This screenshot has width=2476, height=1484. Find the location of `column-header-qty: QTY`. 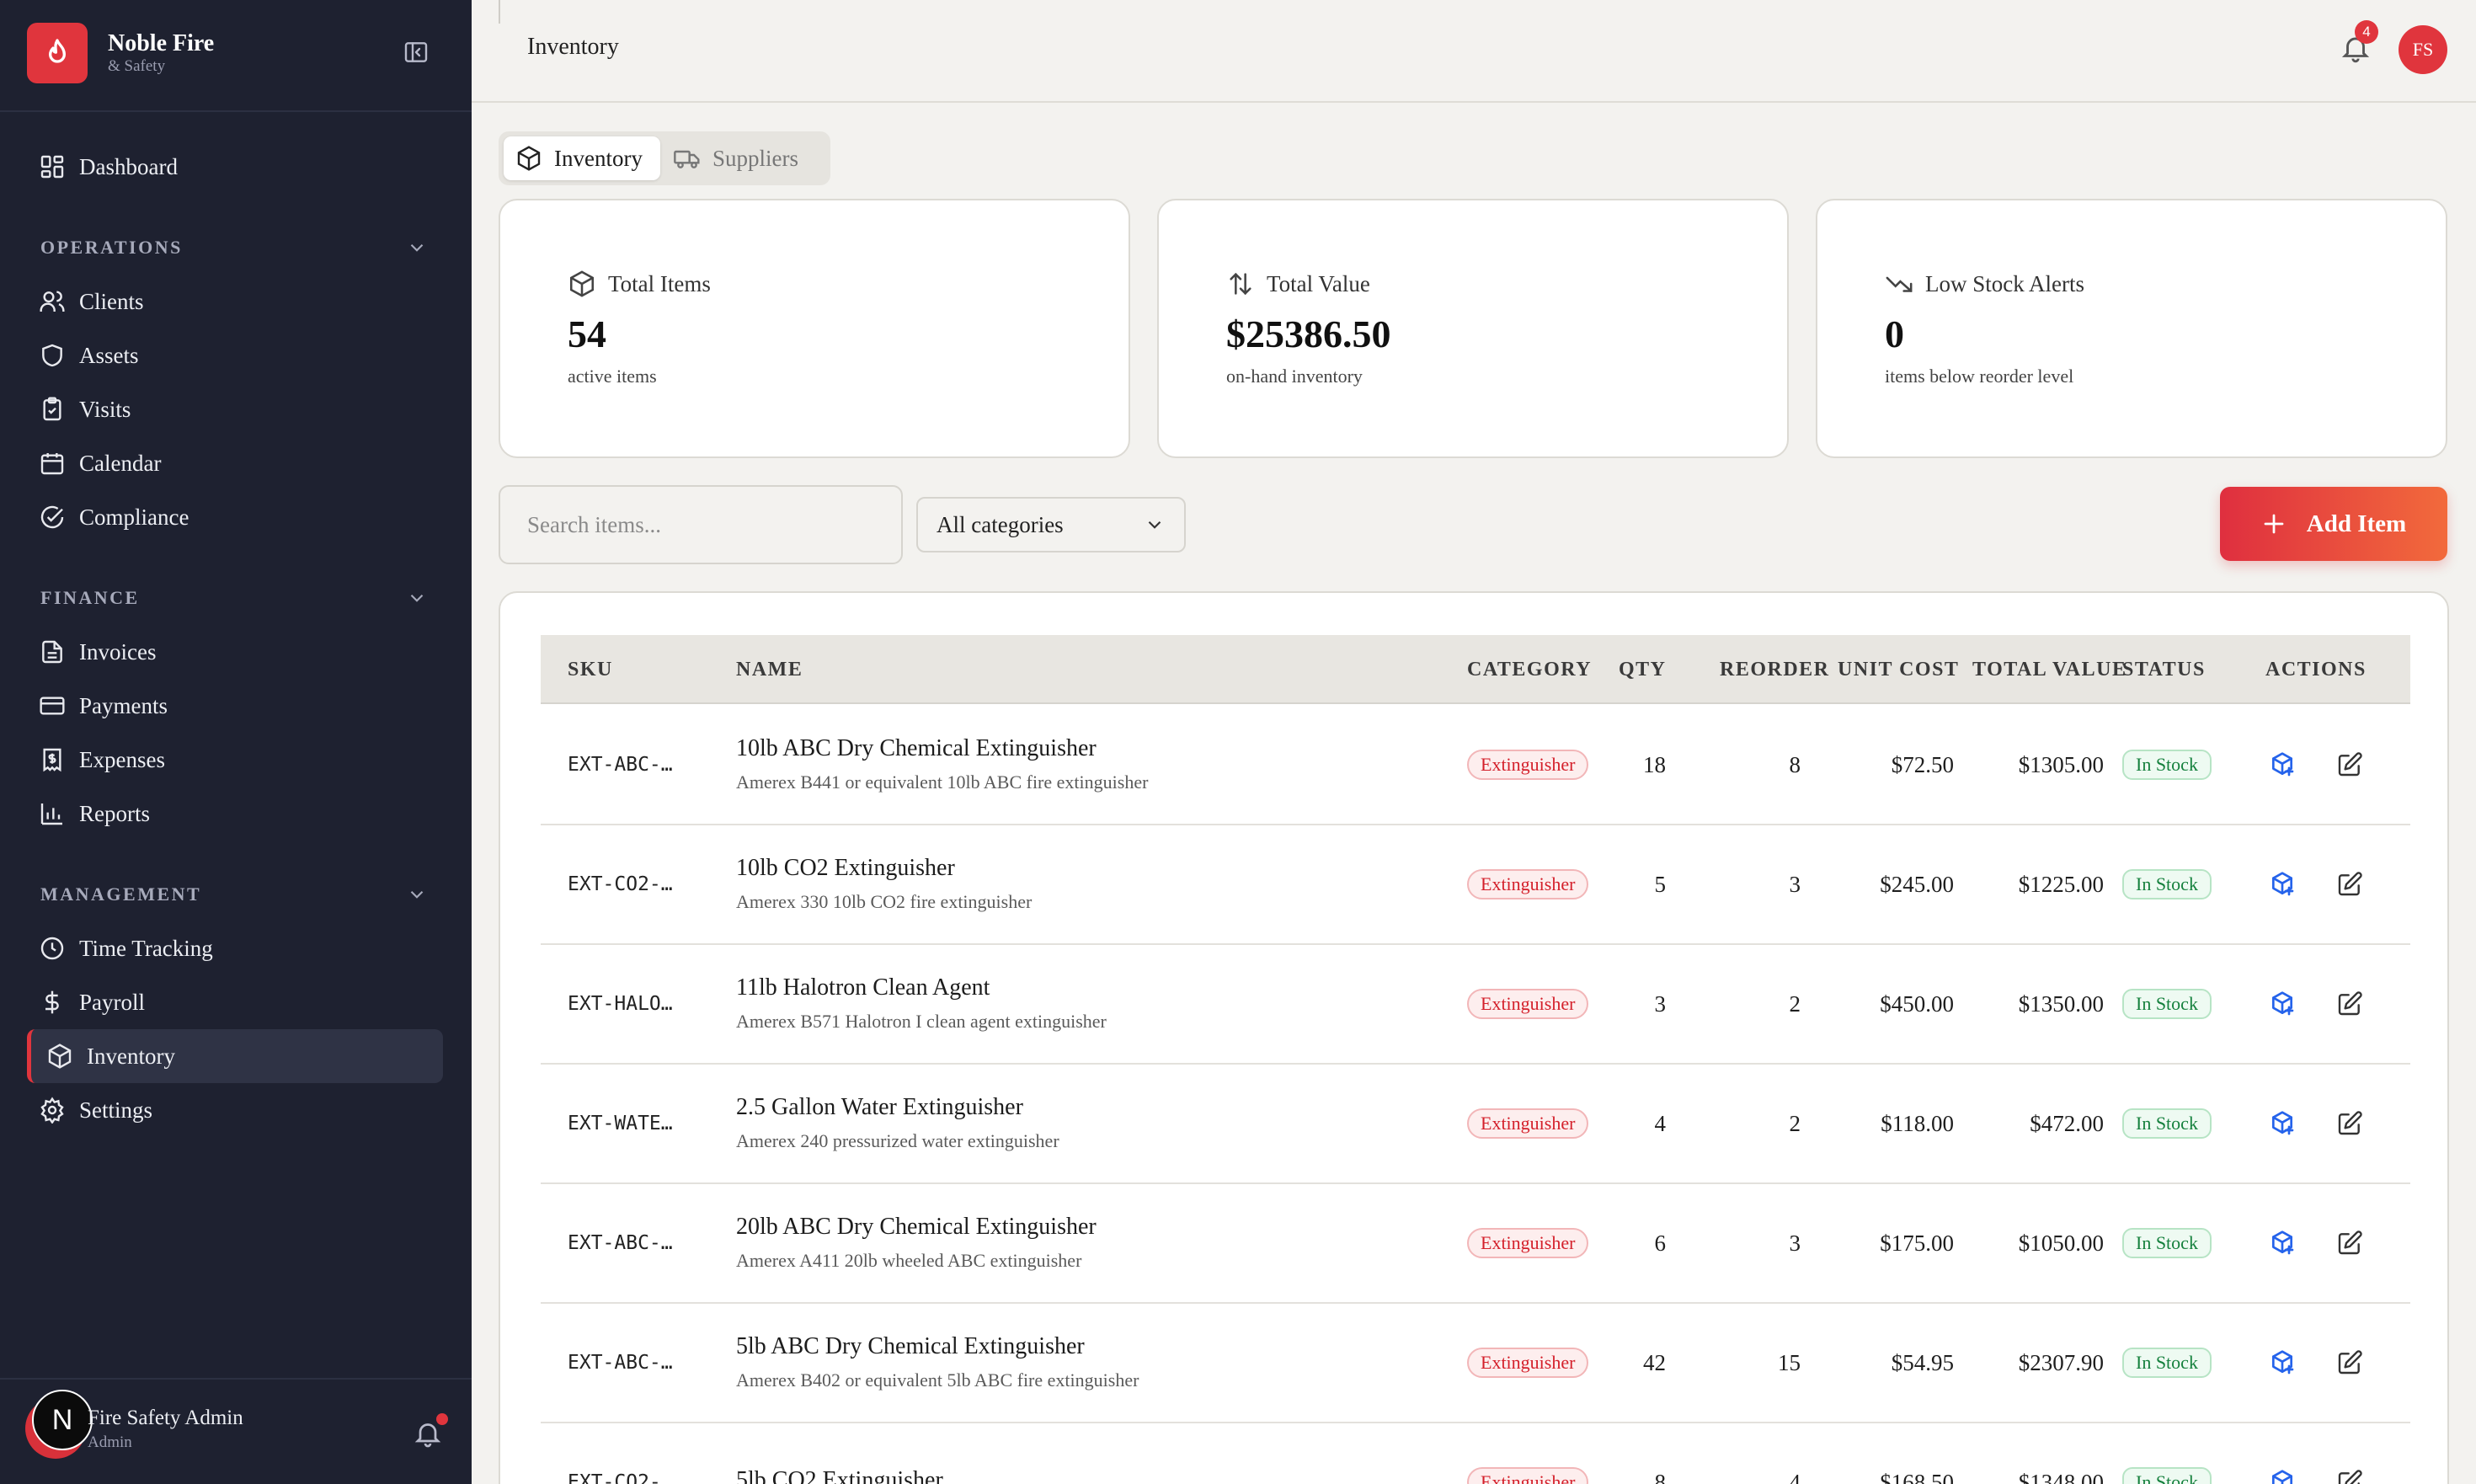

column-header-qty: QTY is located at coordinates (1643, 670).